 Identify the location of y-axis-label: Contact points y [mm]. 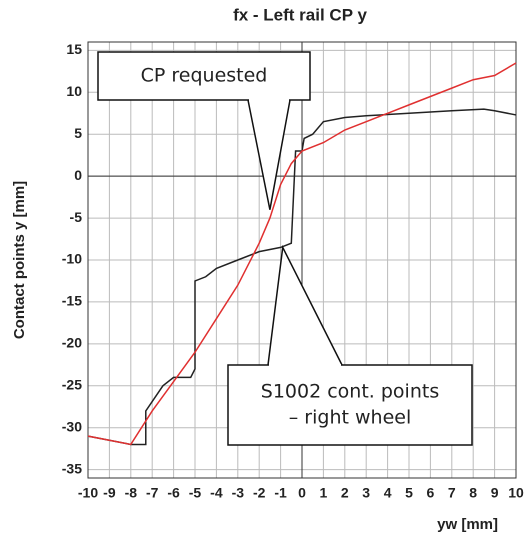
(19, 260).